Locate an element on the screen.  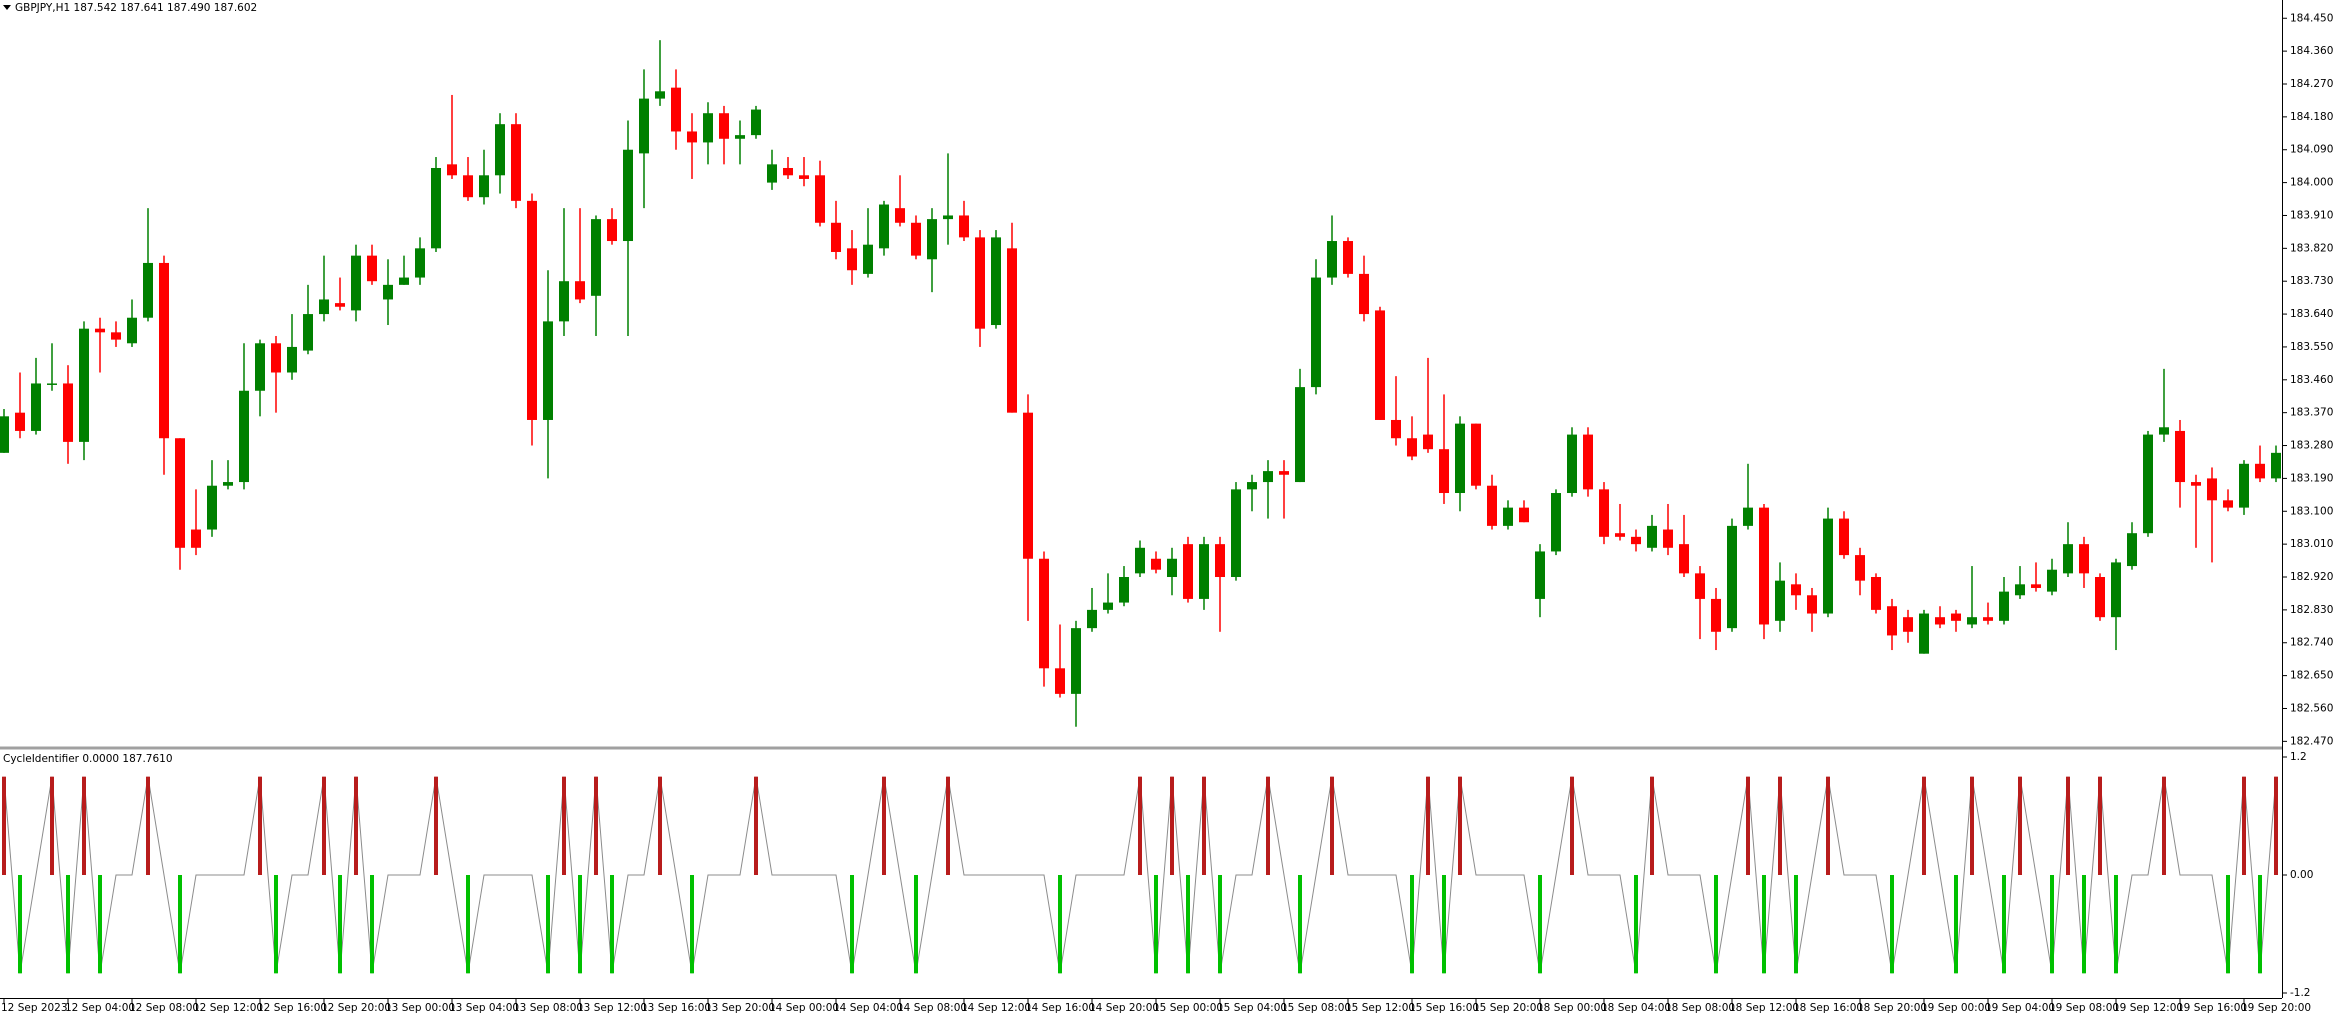
y-tick-label: 184.270 is located at coordinates (2311, 84).